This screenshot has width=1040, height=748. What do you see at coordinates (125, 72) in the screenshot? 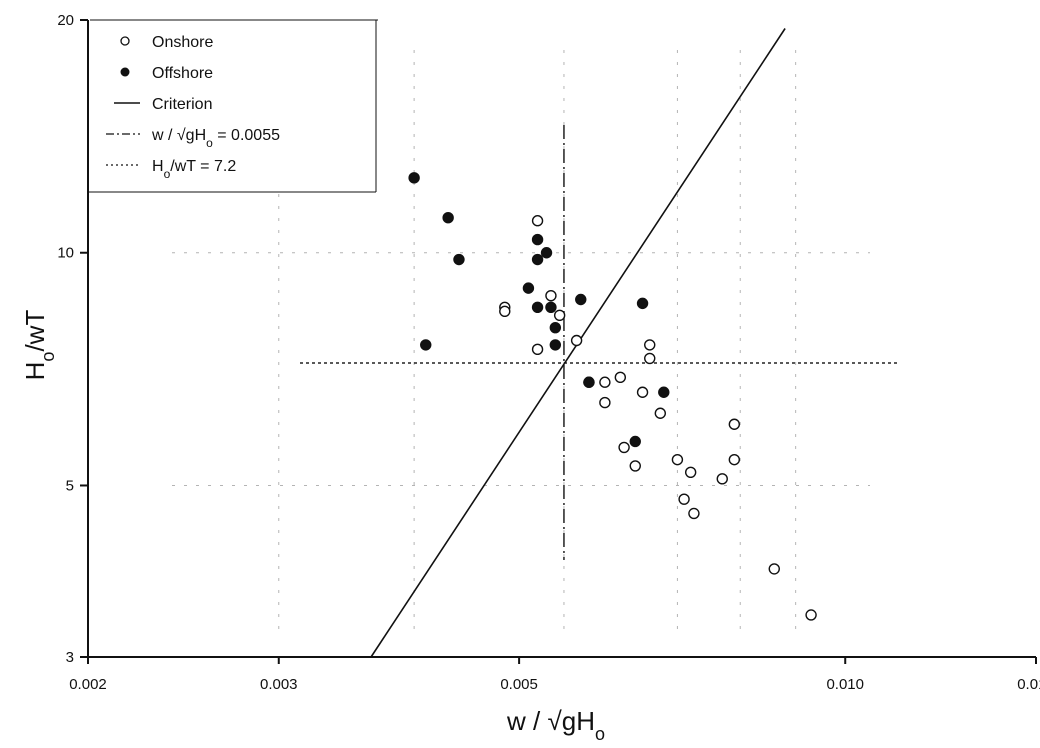
I see `legend-marker-offshore` at bounding box center [125, 72].